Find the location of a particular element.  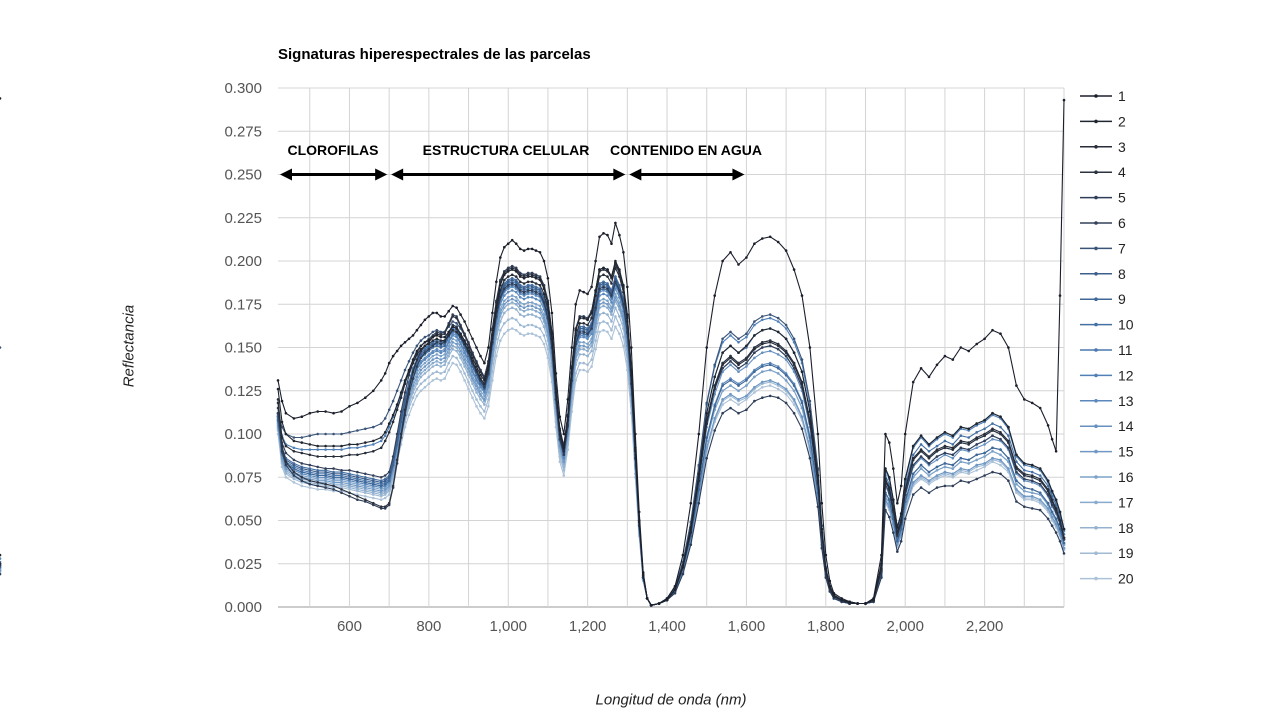

legend-item: 6 is located at coordinates (1103, 223).